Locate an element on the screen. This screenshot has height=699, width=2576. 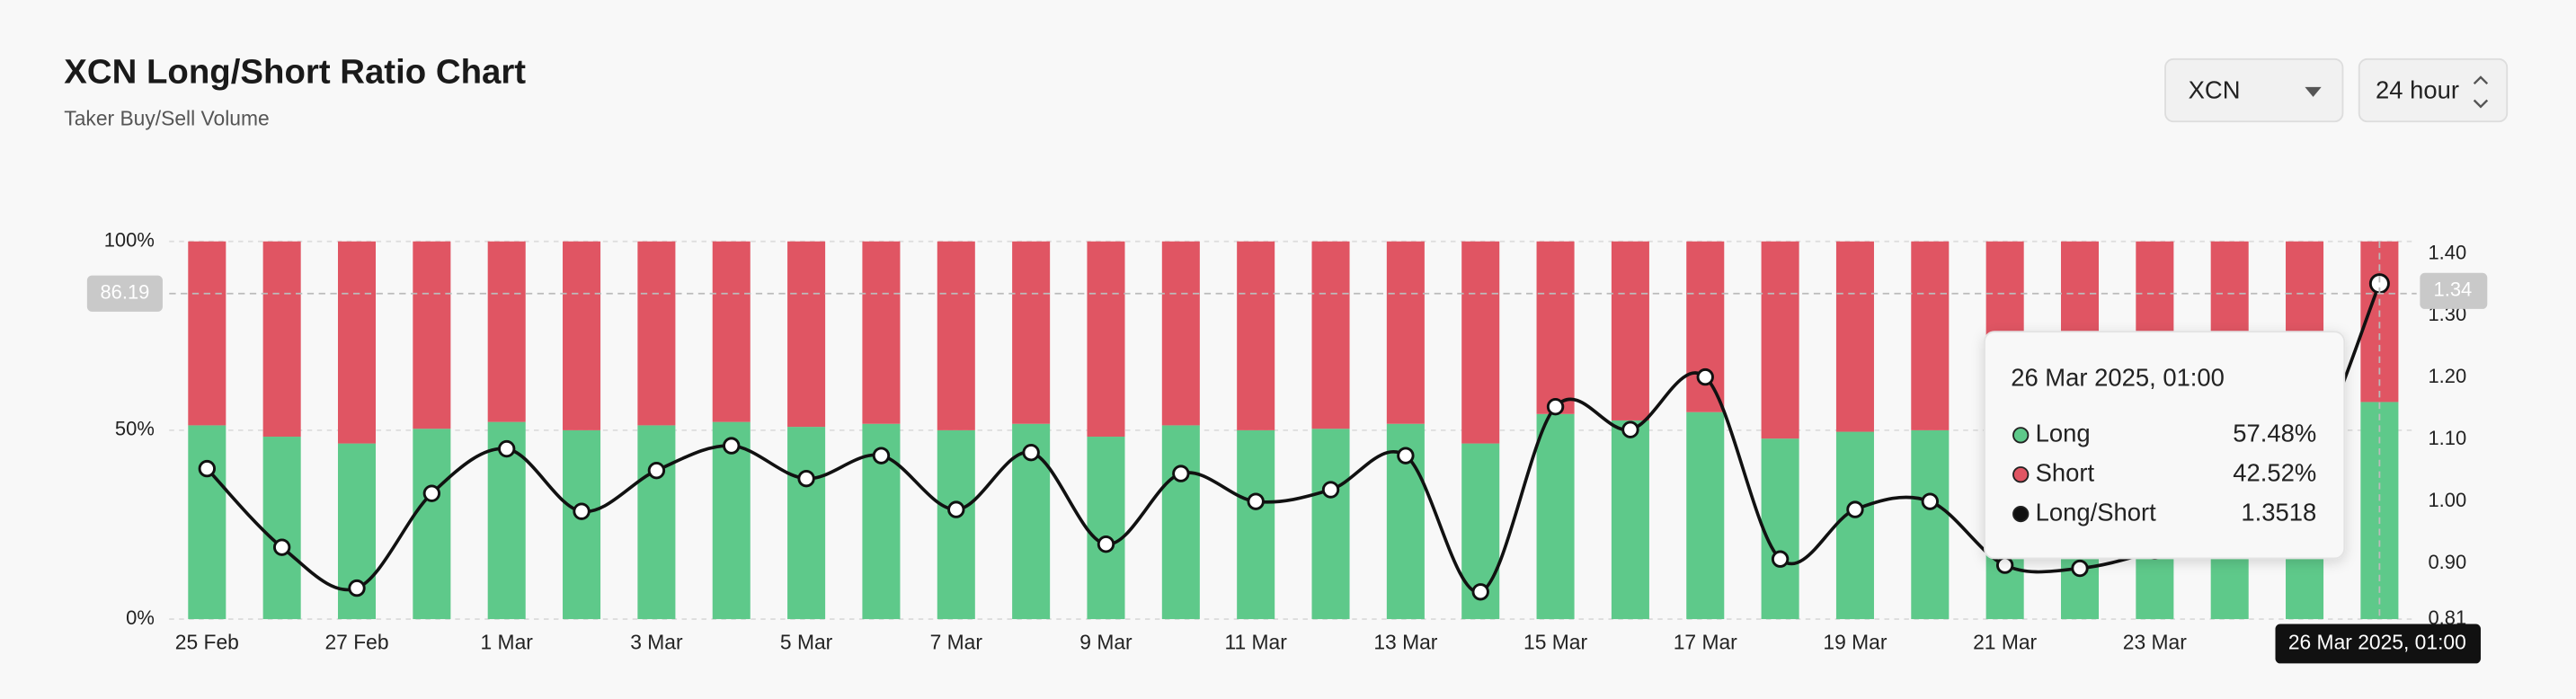
x-tick-label: 23 Mar is located at coordinates (2155, 642).